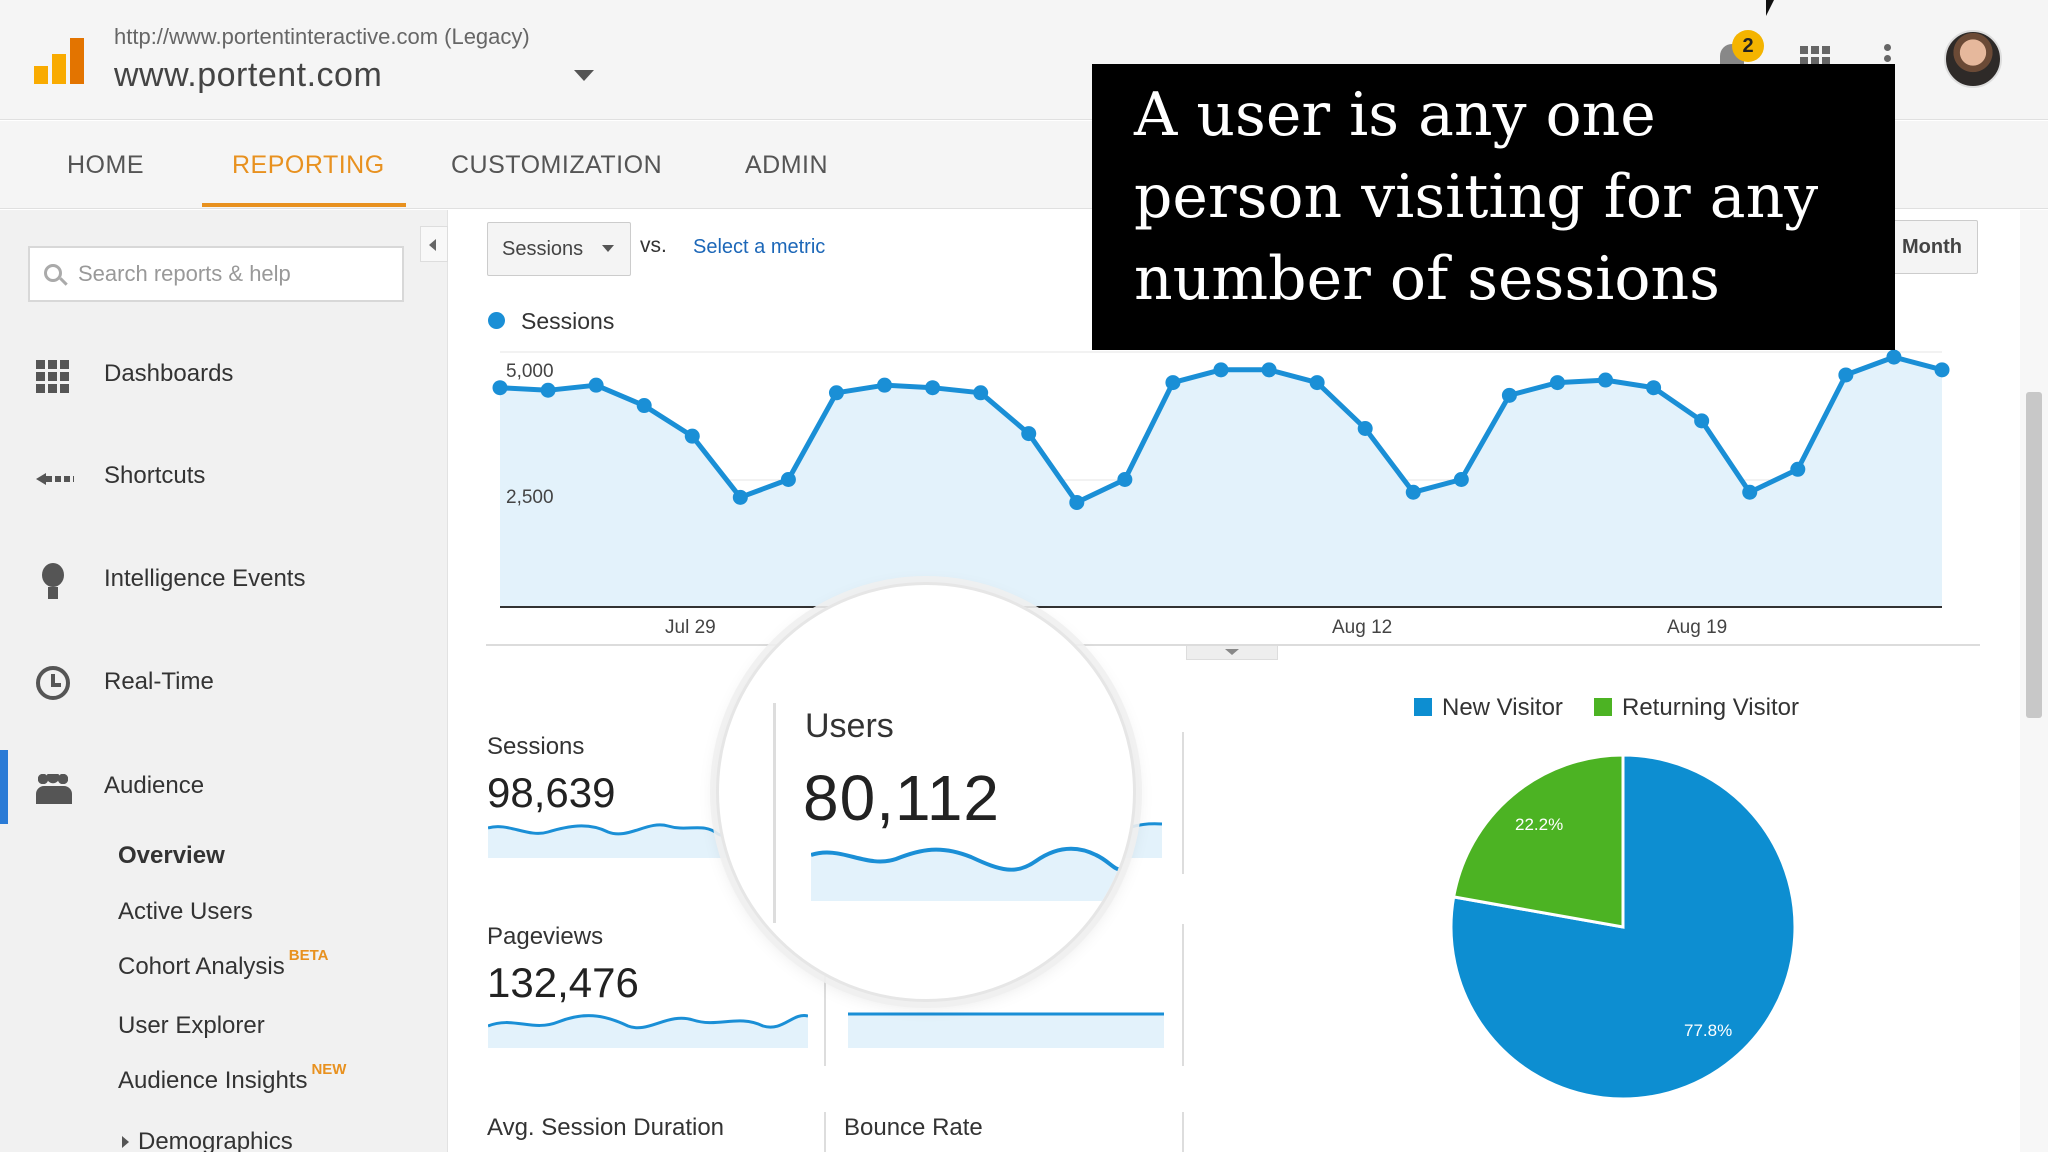  What do you see at coordinates (1539, 824) in the screenshot?
I see `pie-slice-label: 22.2%` at bounding box center [1539, 824].